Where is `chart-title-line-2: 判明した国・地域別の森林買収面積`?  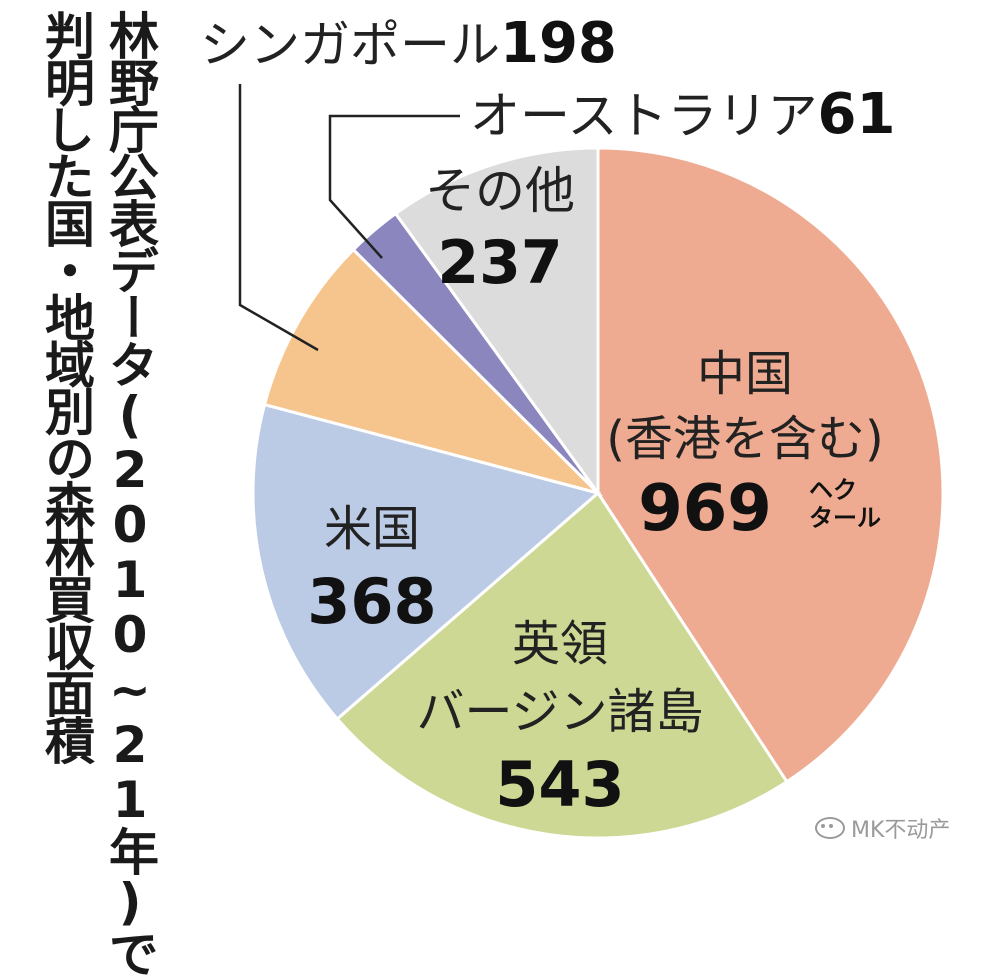 chart-title-line-2: 判明した国・地域別の森林買収面積 is located at coordinates (66, 386).